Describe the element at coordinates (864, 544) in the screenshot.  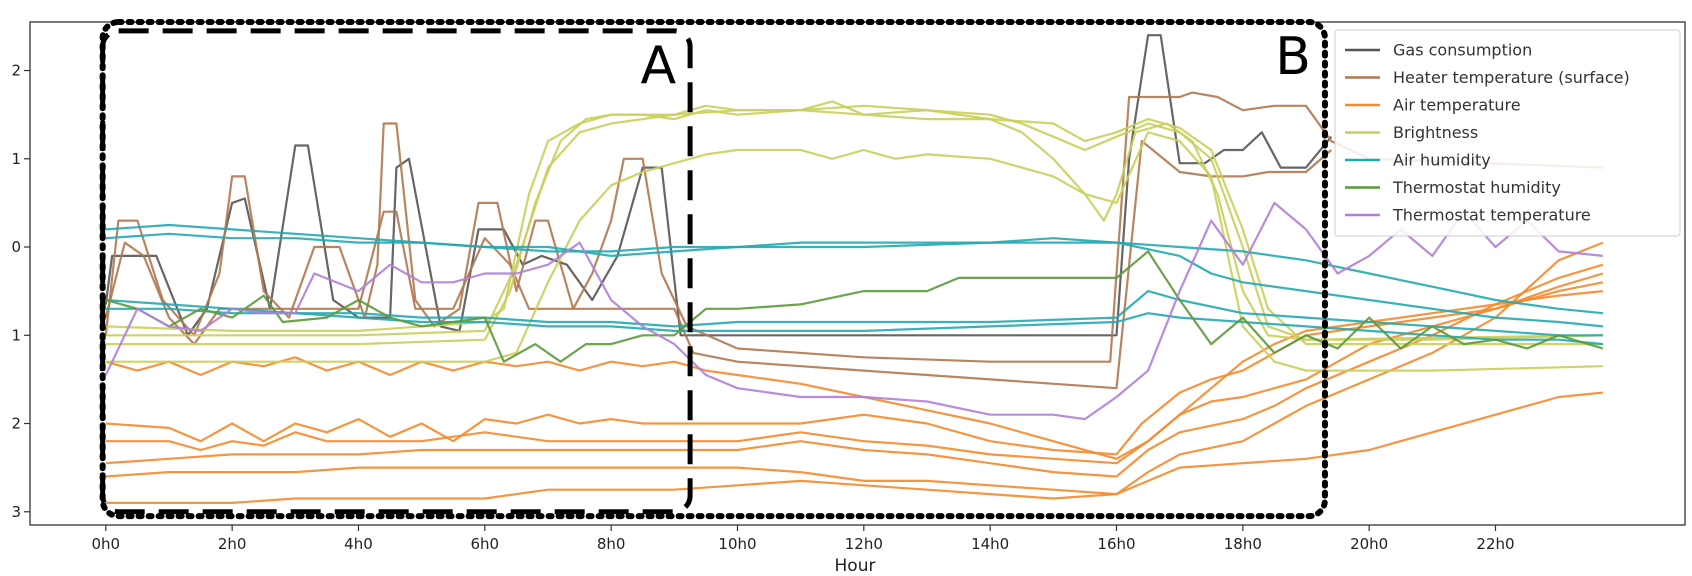
I see `x-tick-label: 12h0` at that location.